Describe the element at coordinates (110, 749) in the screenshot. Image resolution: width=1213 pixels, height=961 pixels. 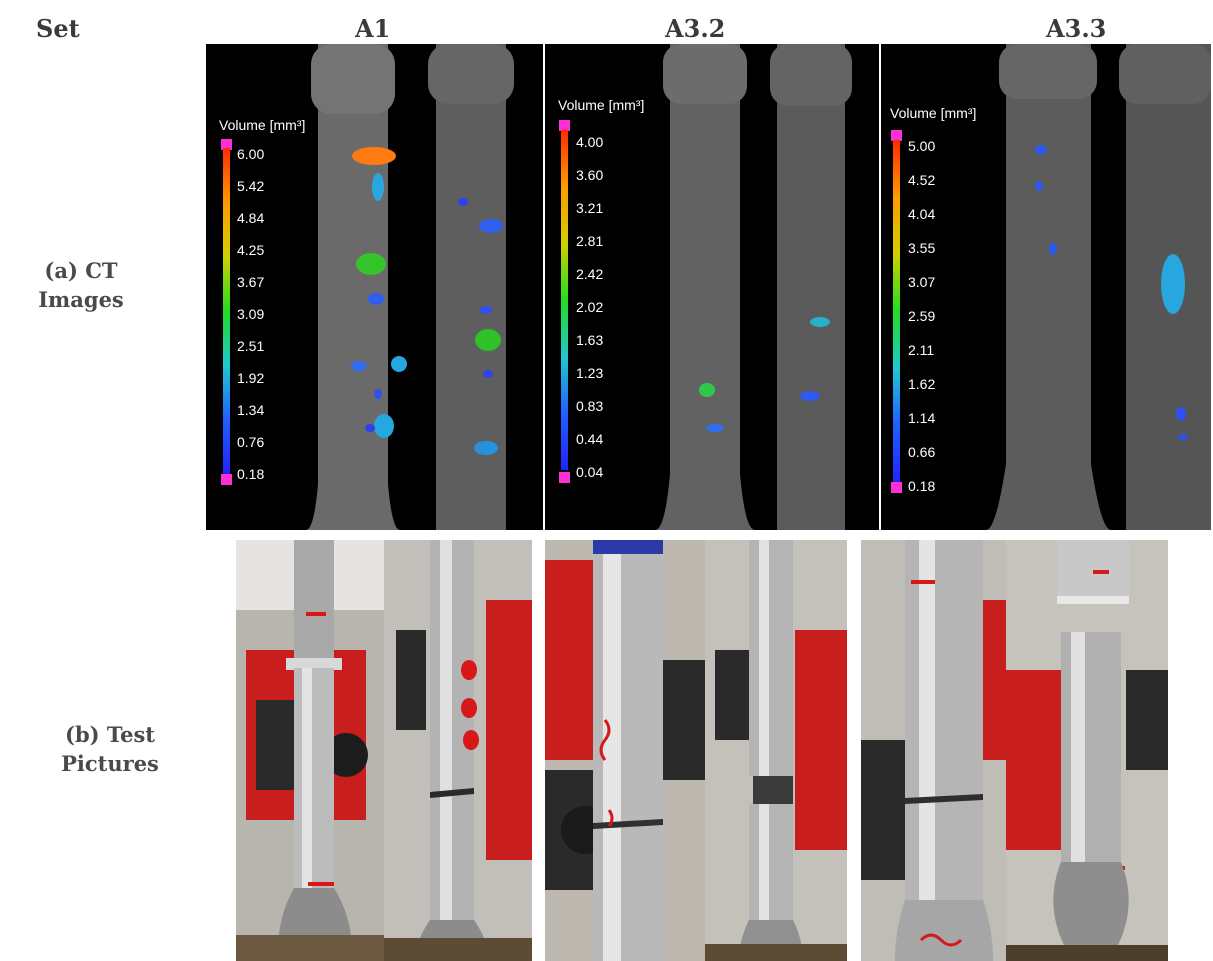
I see `row-label-test-pictures: (b) Test Pictures` at that location.